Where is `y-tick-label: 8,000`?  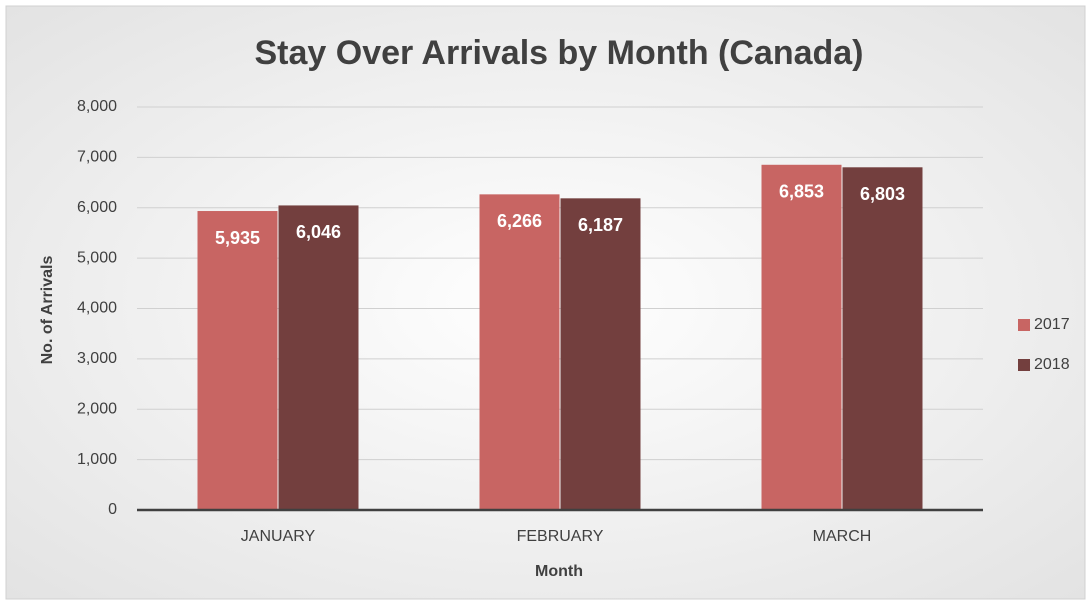
y-tick-label: 8,000 is located at coordinates (97, 106).